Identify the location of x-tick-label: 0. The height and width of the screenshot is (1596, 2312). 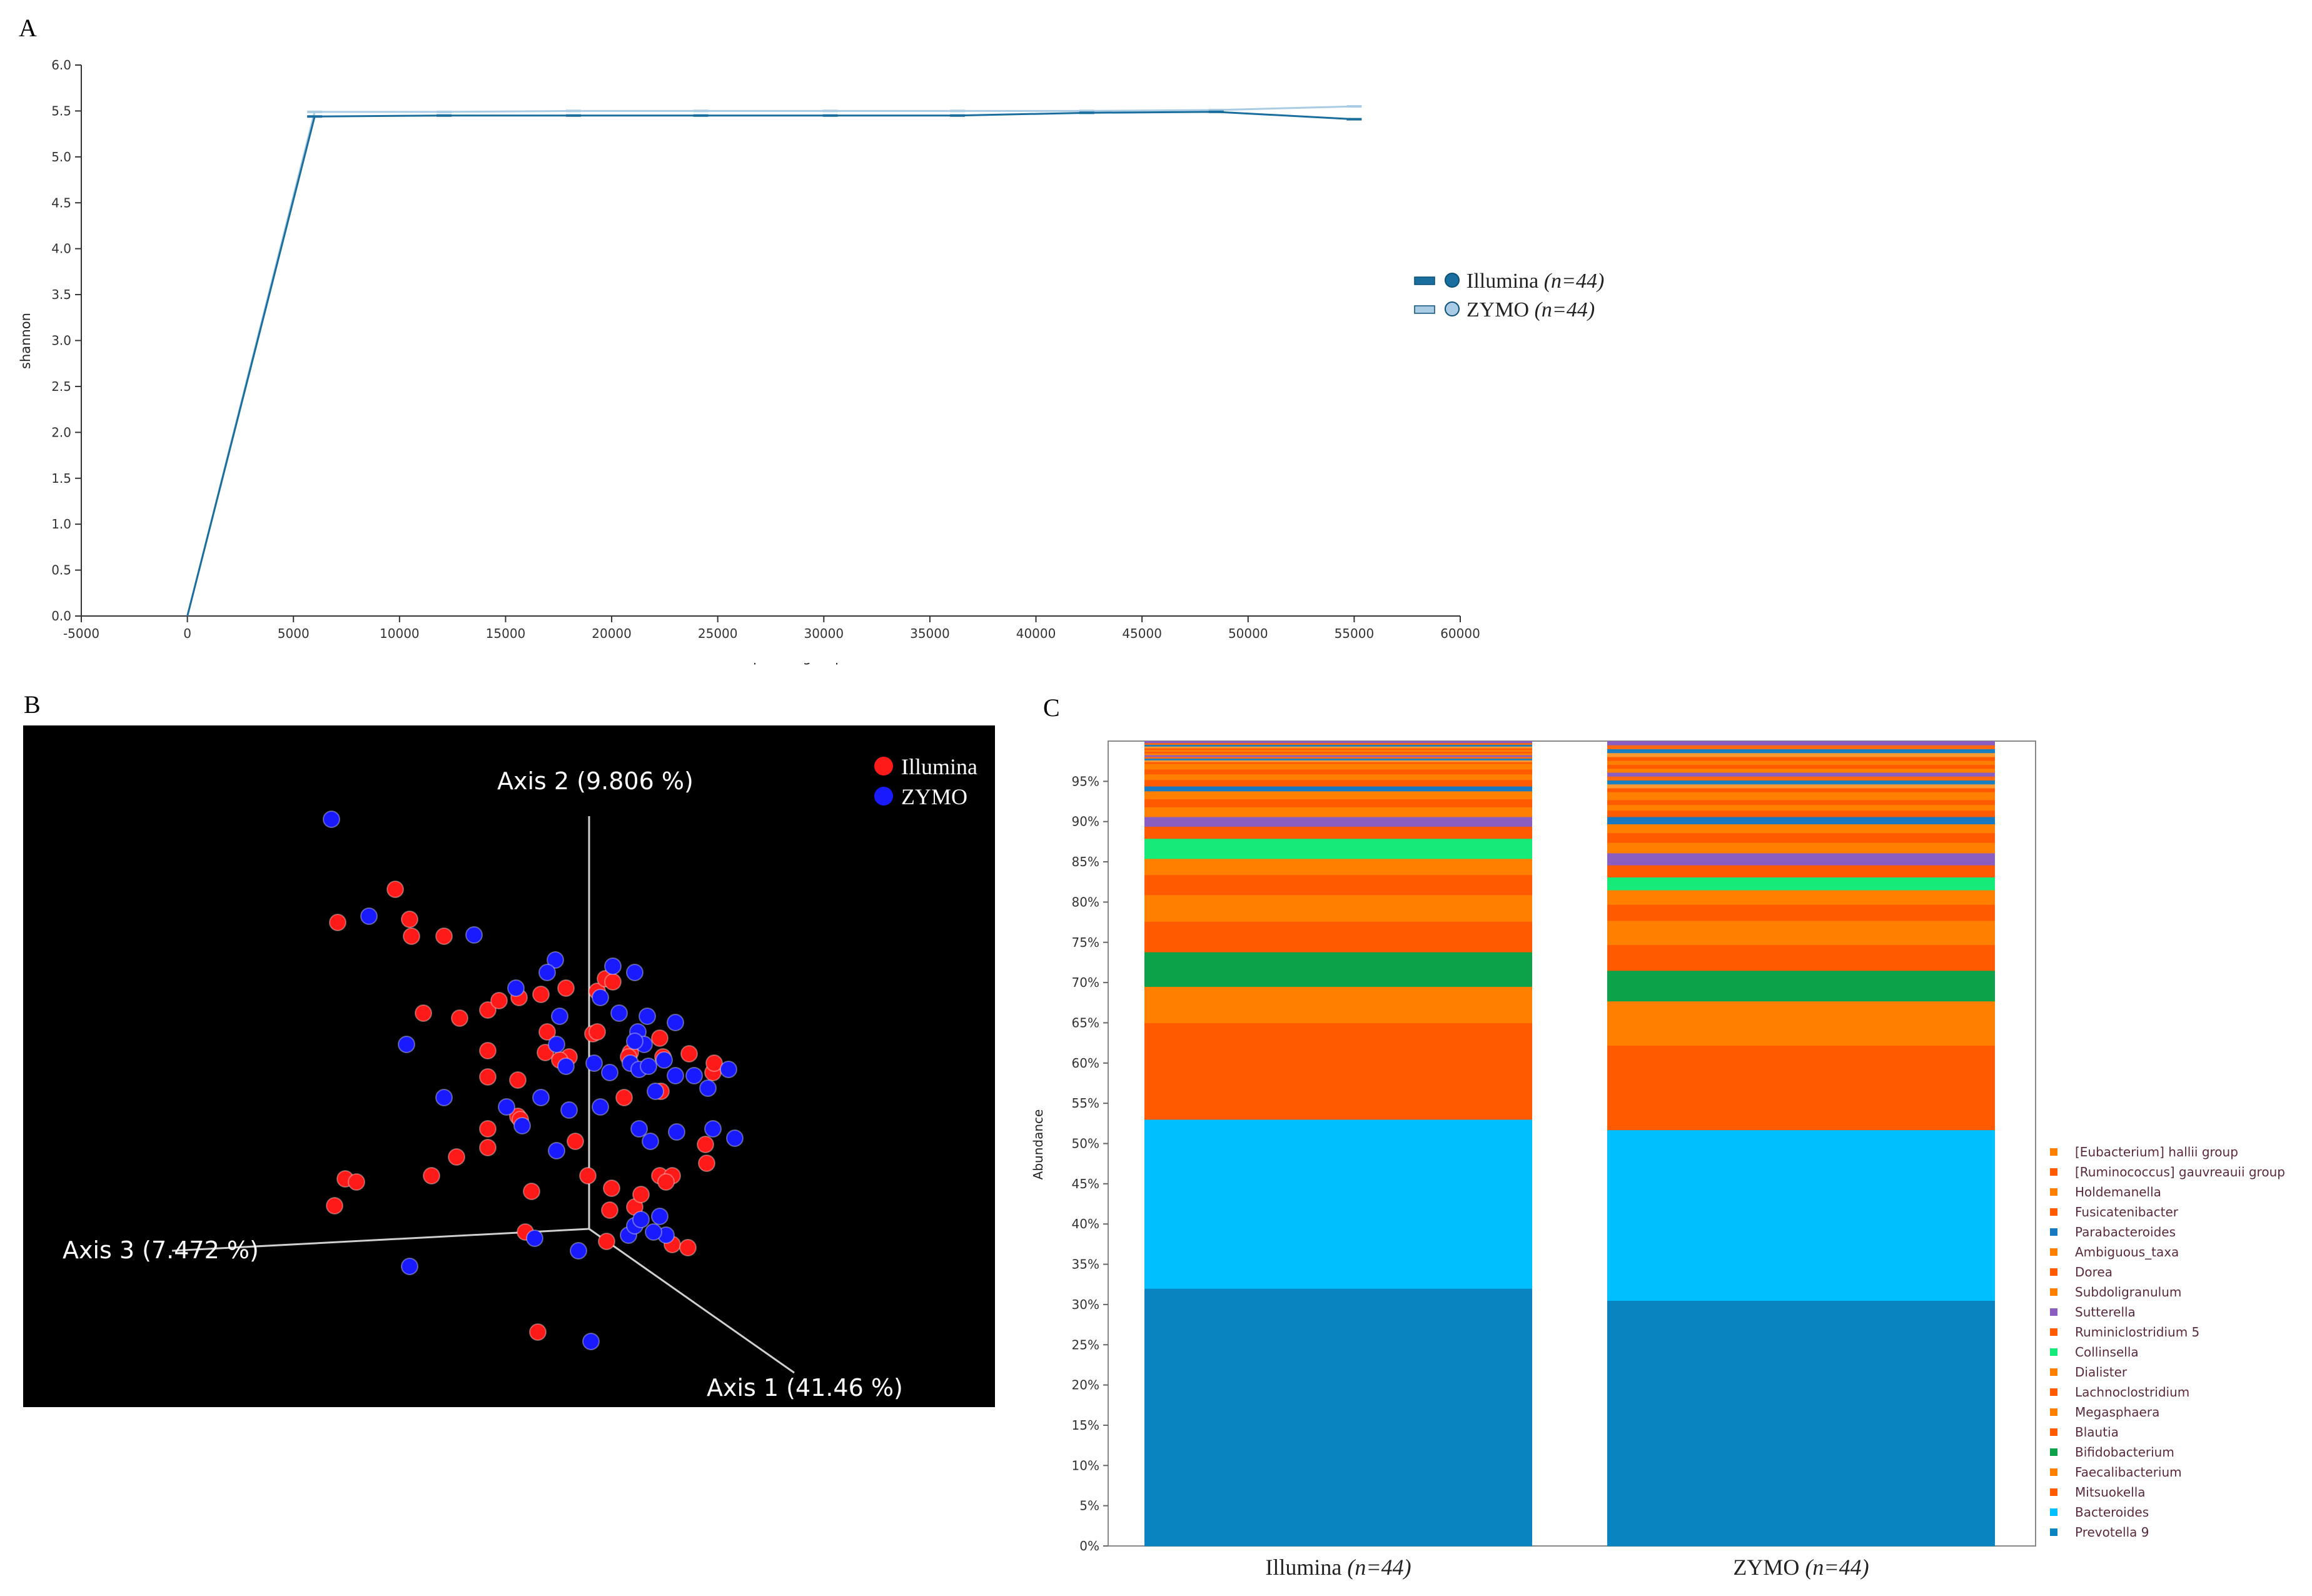
(187, 633).